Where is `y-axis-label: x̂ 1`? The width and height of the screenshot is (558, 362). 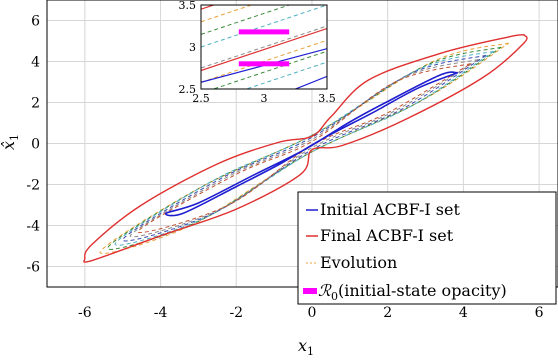
y-axis-label: x̂ 1 is located at coordinates (10, 142).